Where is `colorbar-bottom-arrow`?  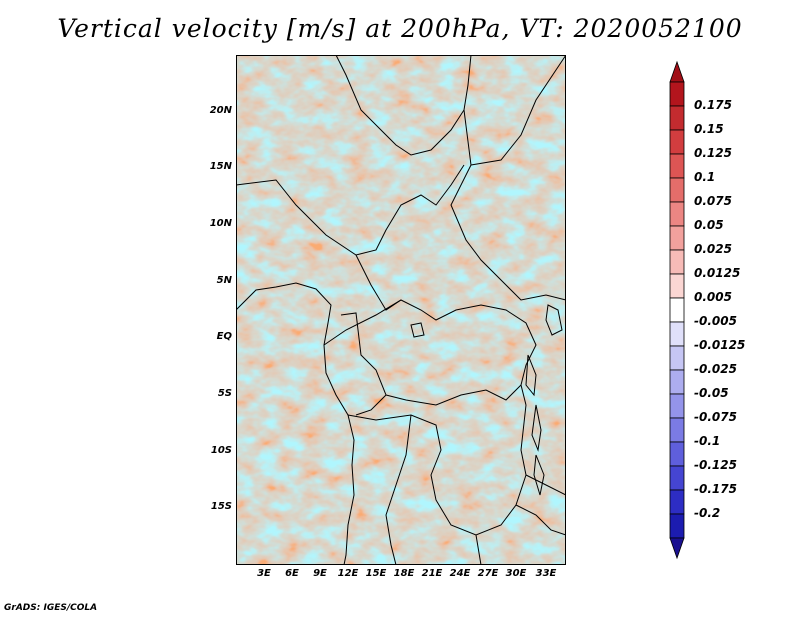 colorbar-bottom-arrow is located at coordinates (677, 548).